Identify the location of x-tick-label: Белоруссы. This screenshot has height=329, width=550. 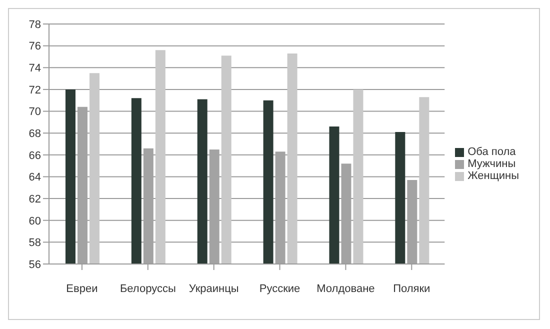
(148, 288).